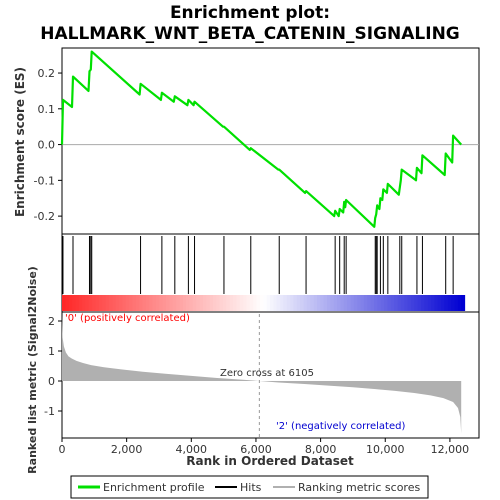 The width and height of the screenshot is (500, 500). I want to click on metric-ytick-label: 2, so click(51, 321).